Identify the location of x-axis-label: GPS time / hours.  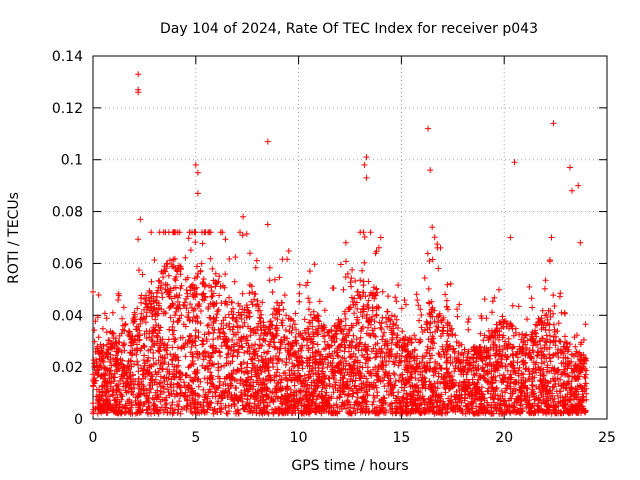
(349, 466).